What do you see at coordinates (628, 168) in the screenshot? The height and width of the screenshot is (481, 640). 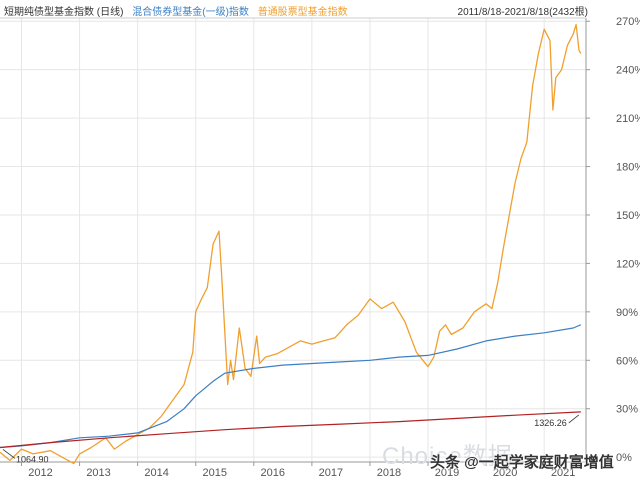 I see `y-tick-label: 180%` at bounding box center [628, 168].